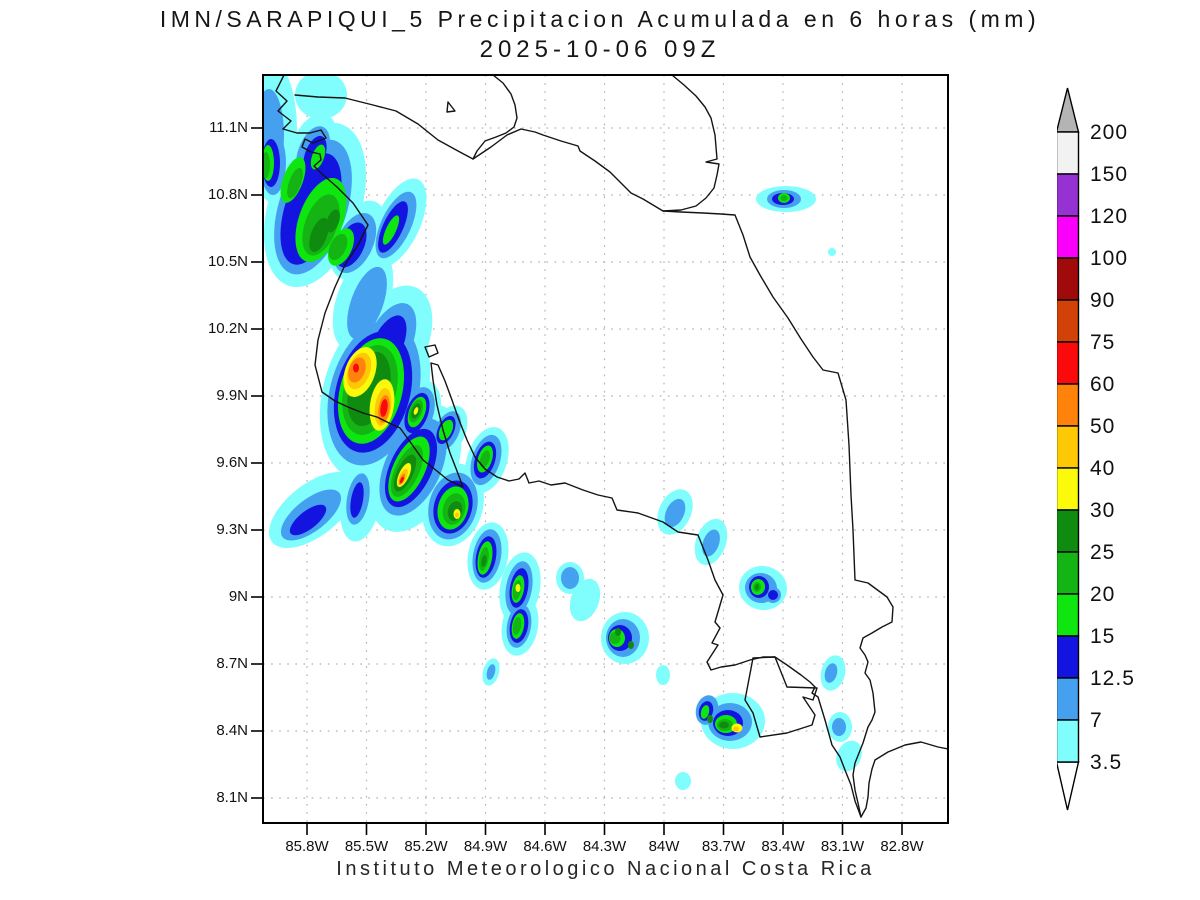  What do you see at coordinates (723, 846) in the screenshot?
I see `lon-label-83.7W: 83.7W` at bounding box center [723, 846].